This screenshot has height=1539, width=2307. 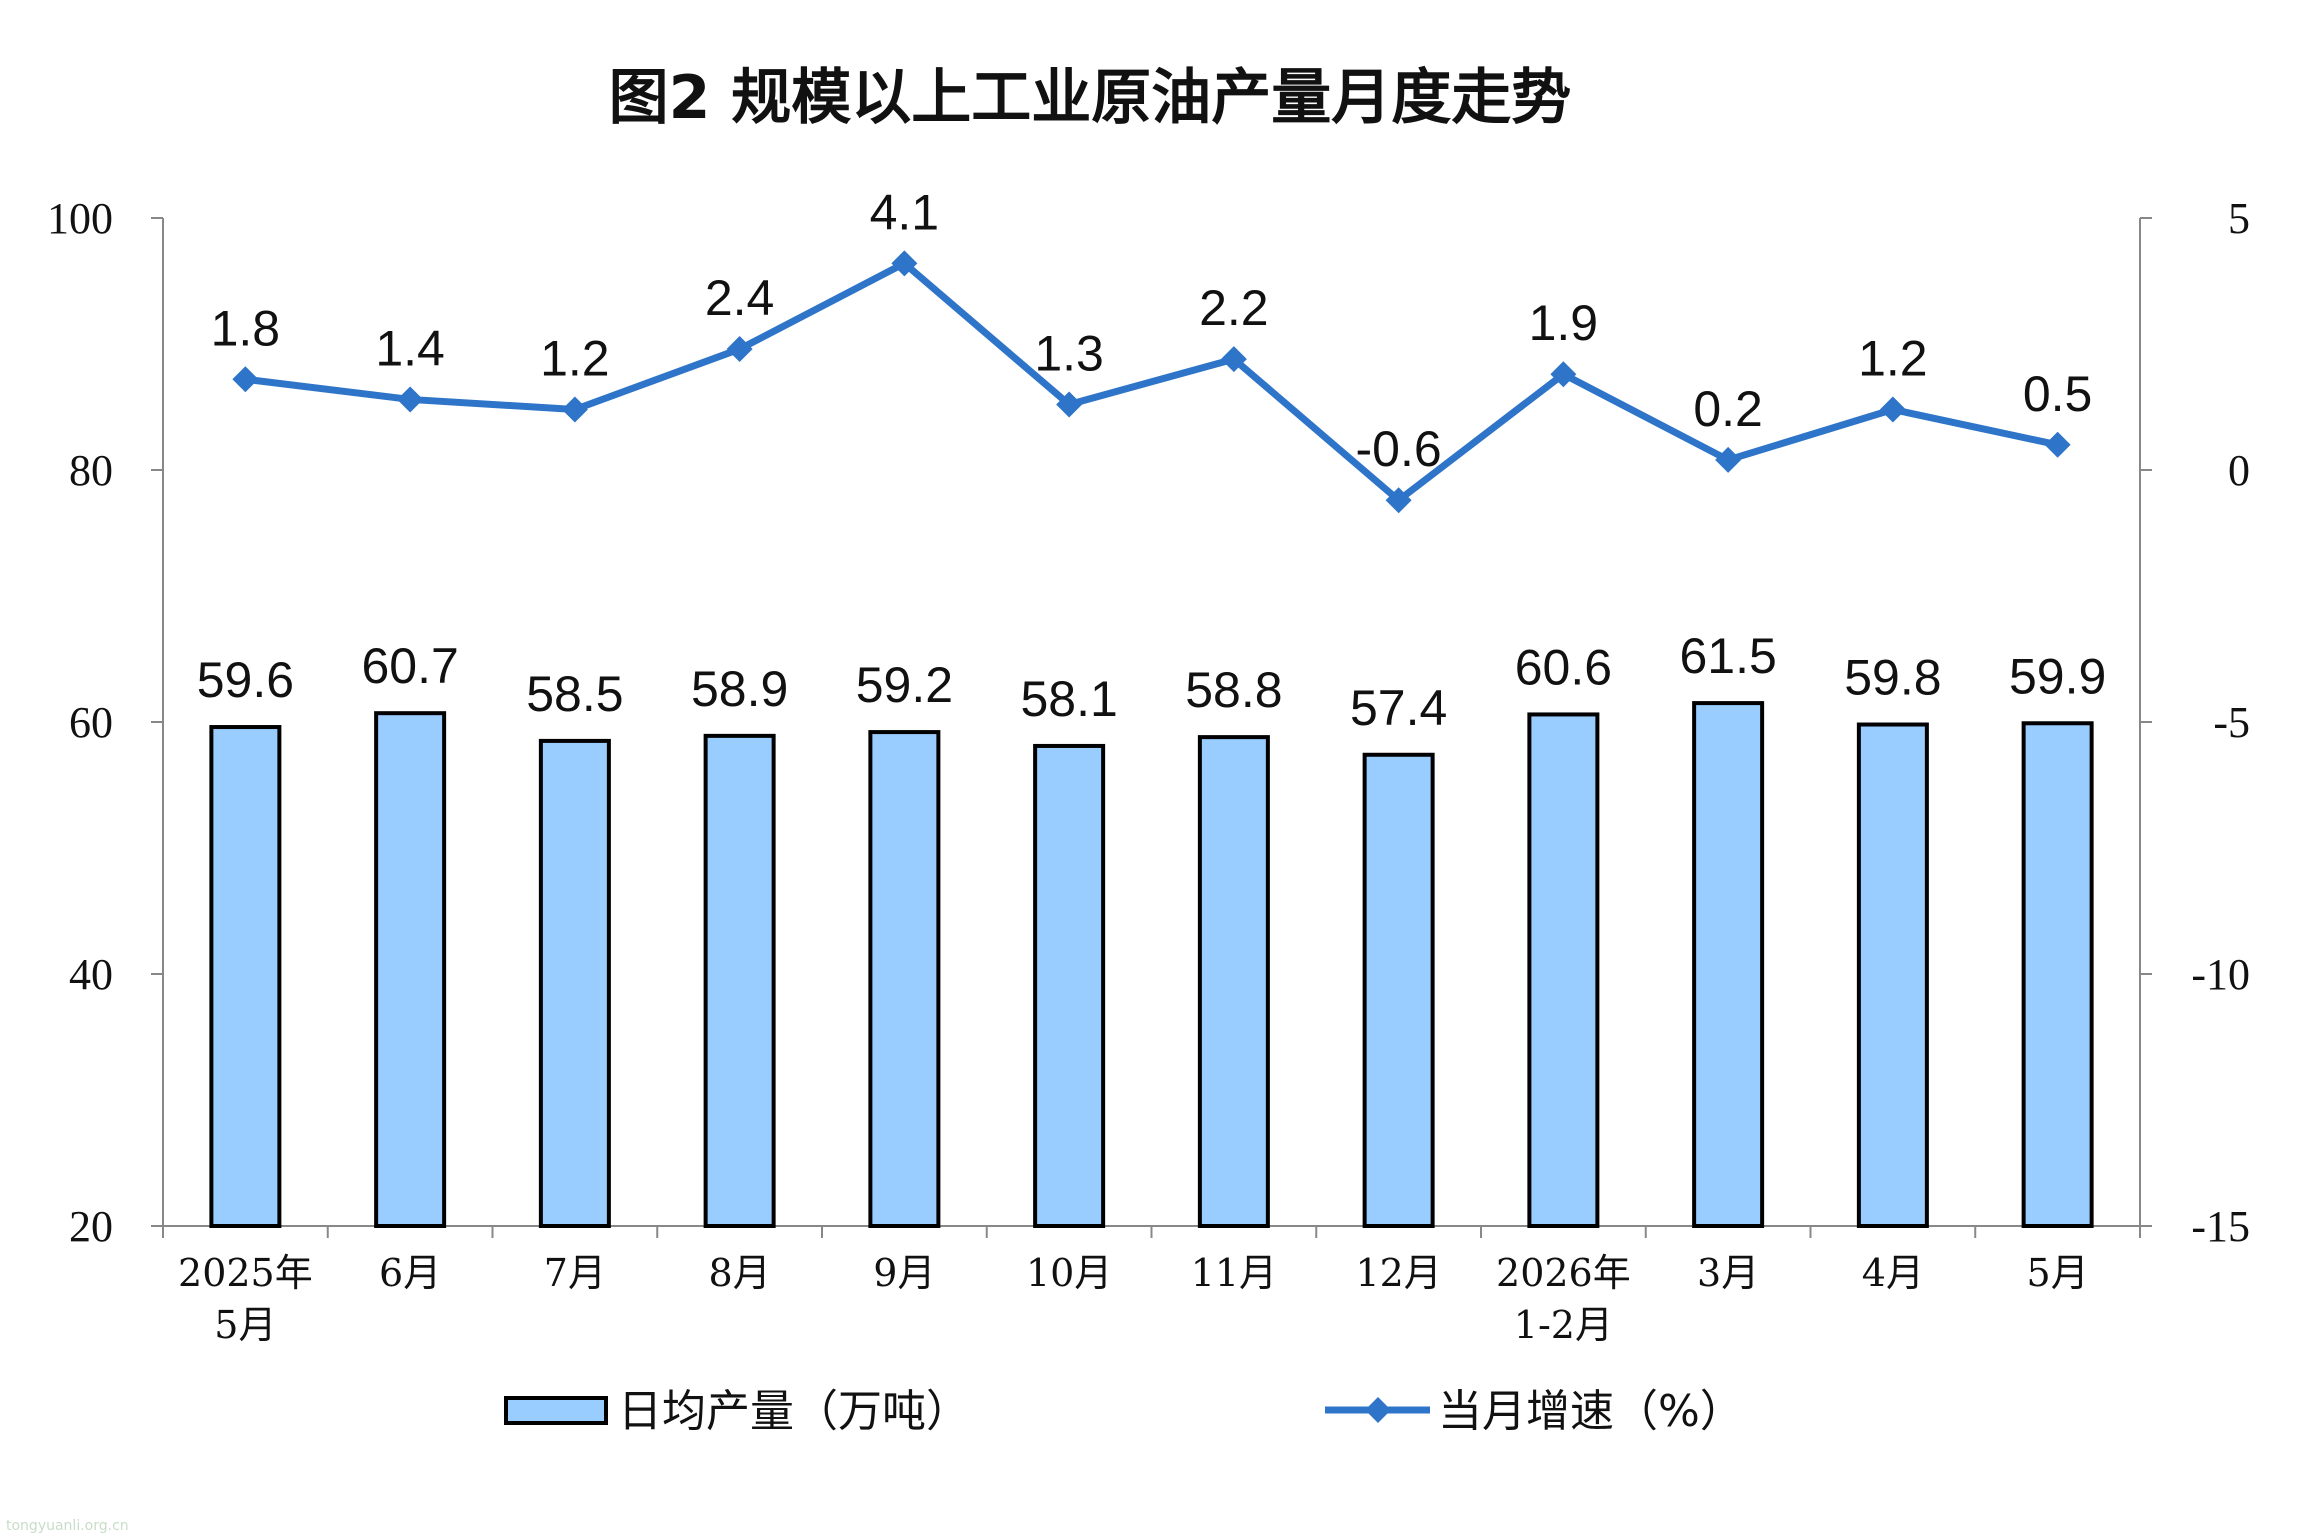 What do you see at coordinates (740, 298) in the screenshot?
I see `line-data-label: 2.4` at bounding box center [740, 298].